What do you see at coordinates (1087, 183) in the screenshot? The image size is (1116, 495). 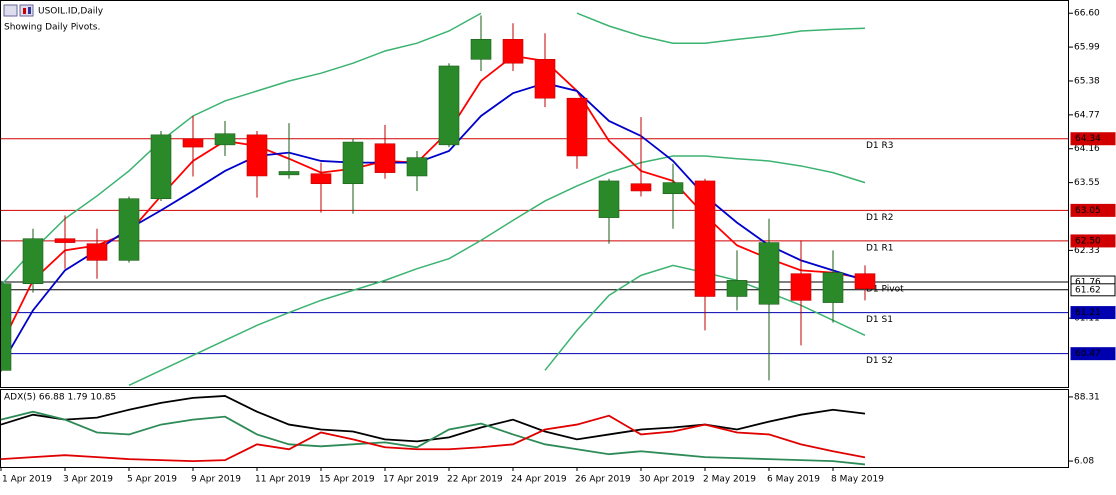 I see `y-tick-label: 63.55` at bounding box center [1087, 183].